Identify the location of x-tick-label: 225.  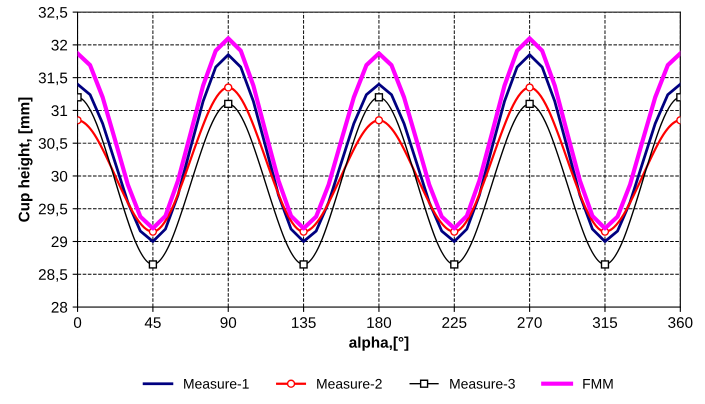
(454, 322).